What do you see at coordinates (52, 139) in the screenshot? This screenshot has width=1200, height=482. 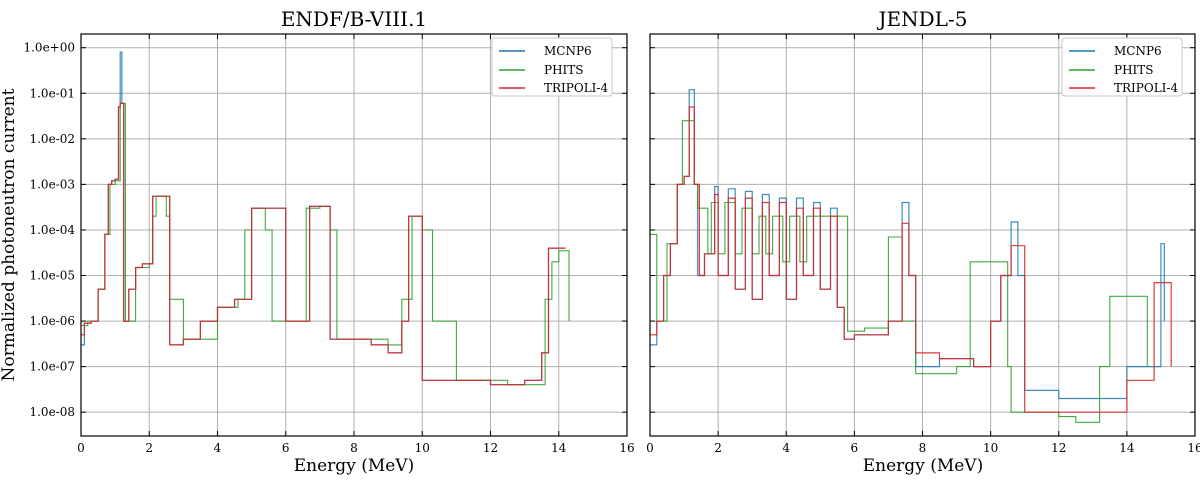 I see `y-tick-label: 1.0e-02` at bounding box center [52, 139].